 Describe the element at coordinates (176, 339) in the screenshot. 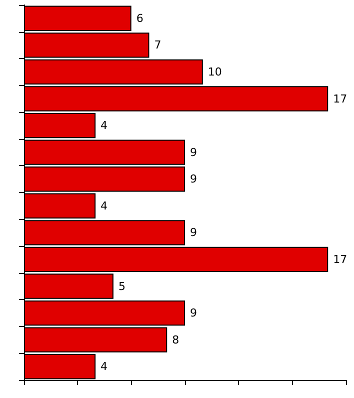

I see `data-label: 8` at that location.